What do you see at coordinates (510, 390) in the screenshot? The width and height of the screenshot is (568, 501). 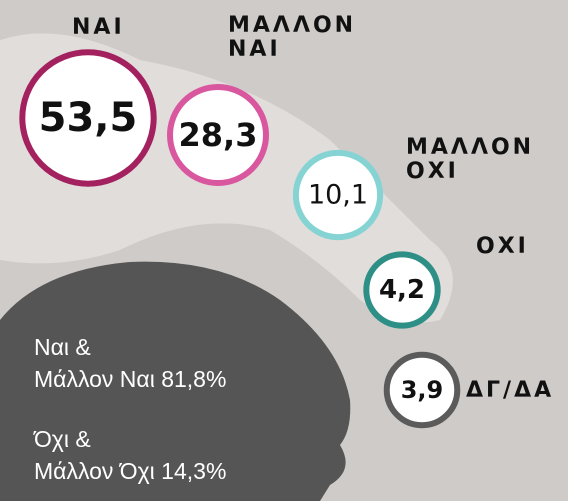 I see `category-label: ΔΓ/ΔΑ` at bounding box center [510, 390].